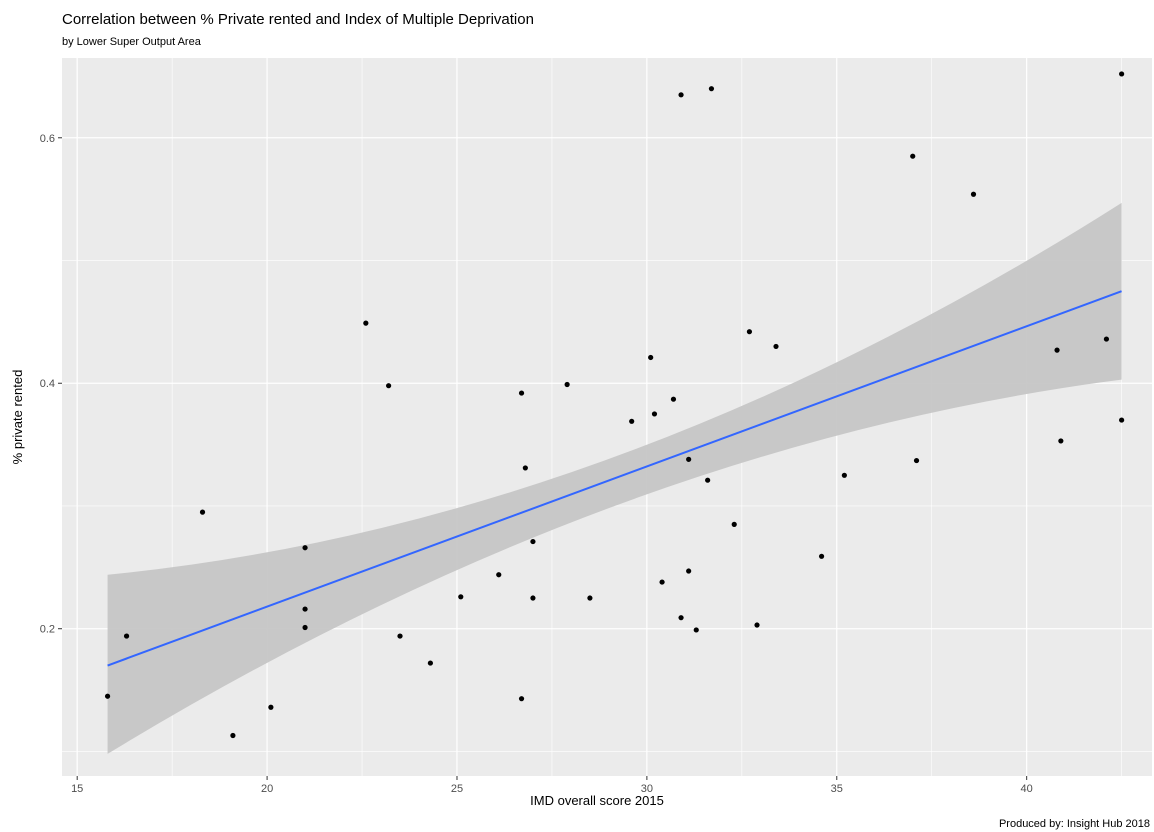  What do you see at coordinates (47, 384) in the screenshot?
I see `y-tick-label: 0.4` at bounding box center [47, 384].